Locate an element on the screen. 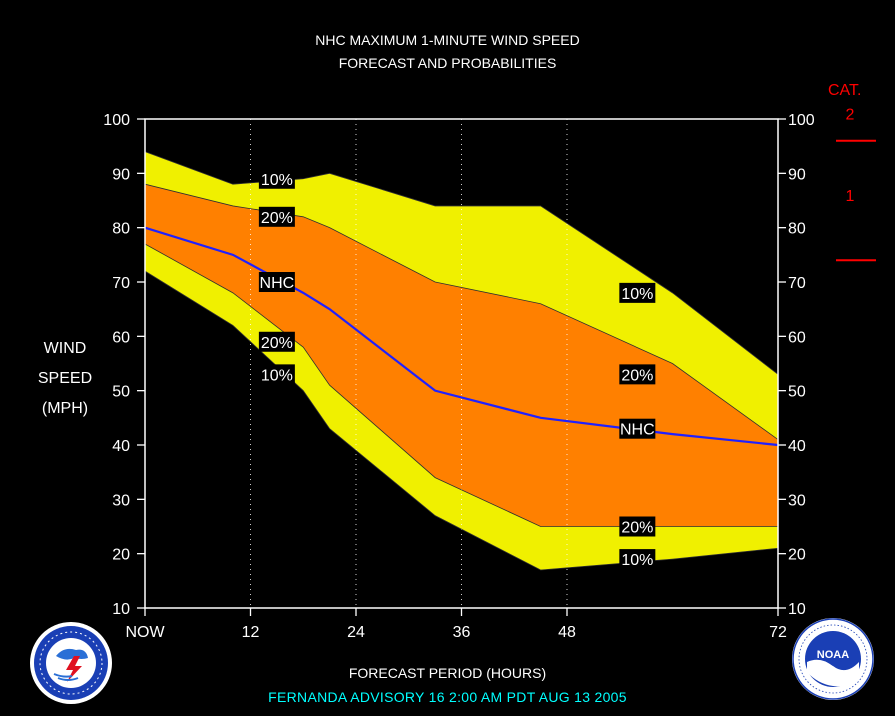 The image size is (895, 716). y-tick-label-left-20: 20 is located at coordinates (121, 555).